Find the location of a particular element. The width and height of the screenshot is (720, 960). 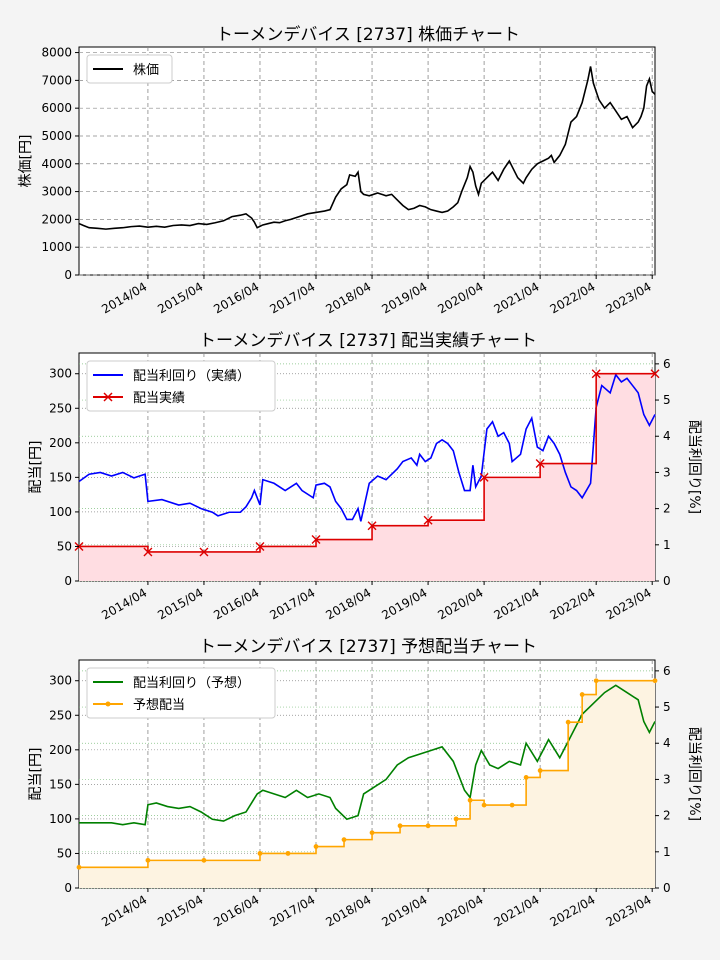

y-tick-label: 150 is located at coordinates (60, 477).